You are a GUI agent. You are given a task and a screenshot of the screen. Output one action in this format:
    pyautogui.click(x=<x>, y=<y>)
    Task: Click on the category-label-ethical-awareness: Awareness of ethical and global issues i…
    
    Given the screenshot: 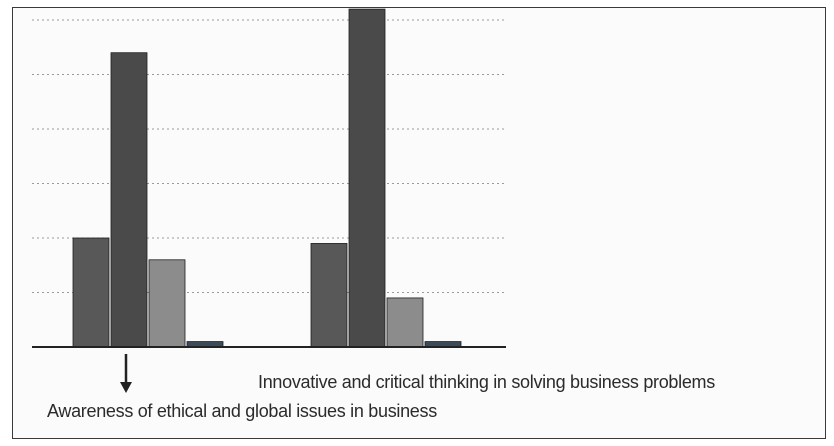 What is the action you would take?
    pyautogui.click(x=242, y=411)
    